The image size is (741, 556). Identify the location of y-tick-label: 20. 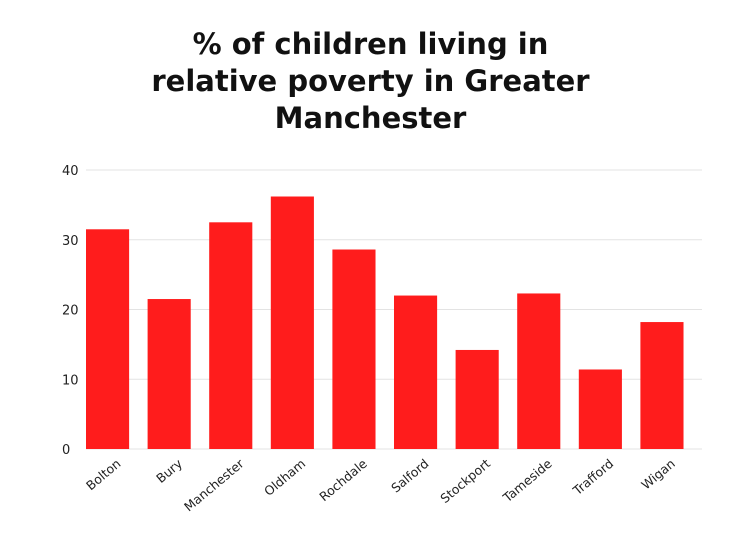
(70, 311).